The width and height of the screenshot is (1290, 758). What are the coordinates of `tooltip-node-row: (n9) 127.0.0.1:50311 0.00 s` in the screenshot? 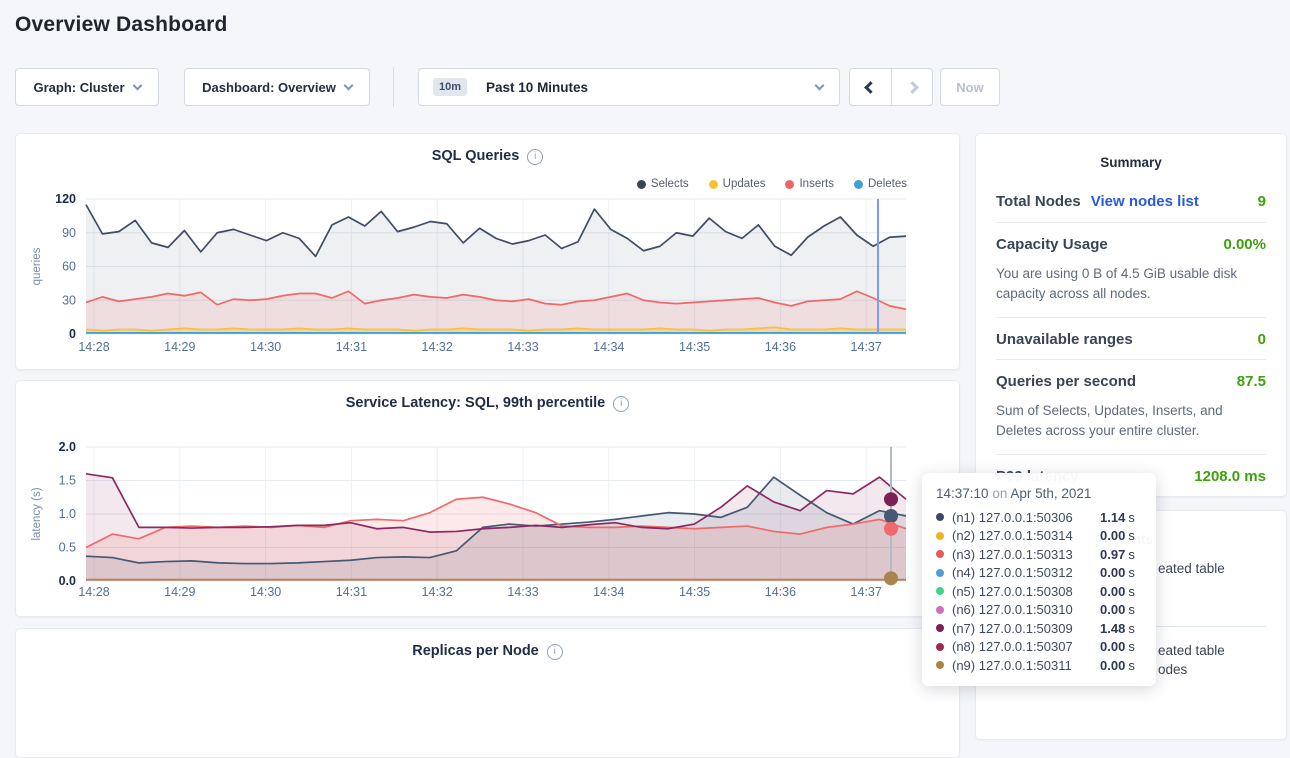 It's located at (1039, 665).